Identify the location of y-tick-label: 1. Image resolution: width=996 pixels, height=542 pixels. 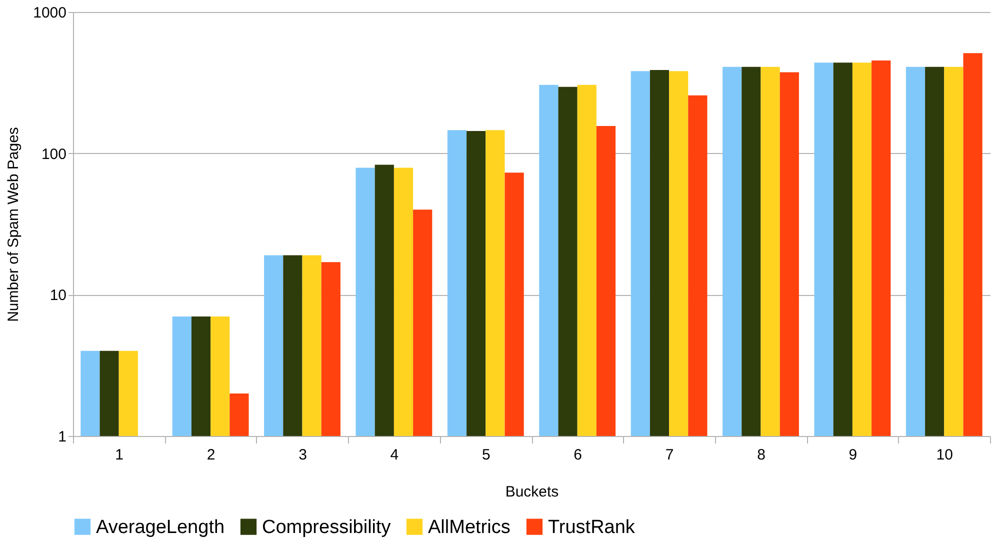
(62, 437).